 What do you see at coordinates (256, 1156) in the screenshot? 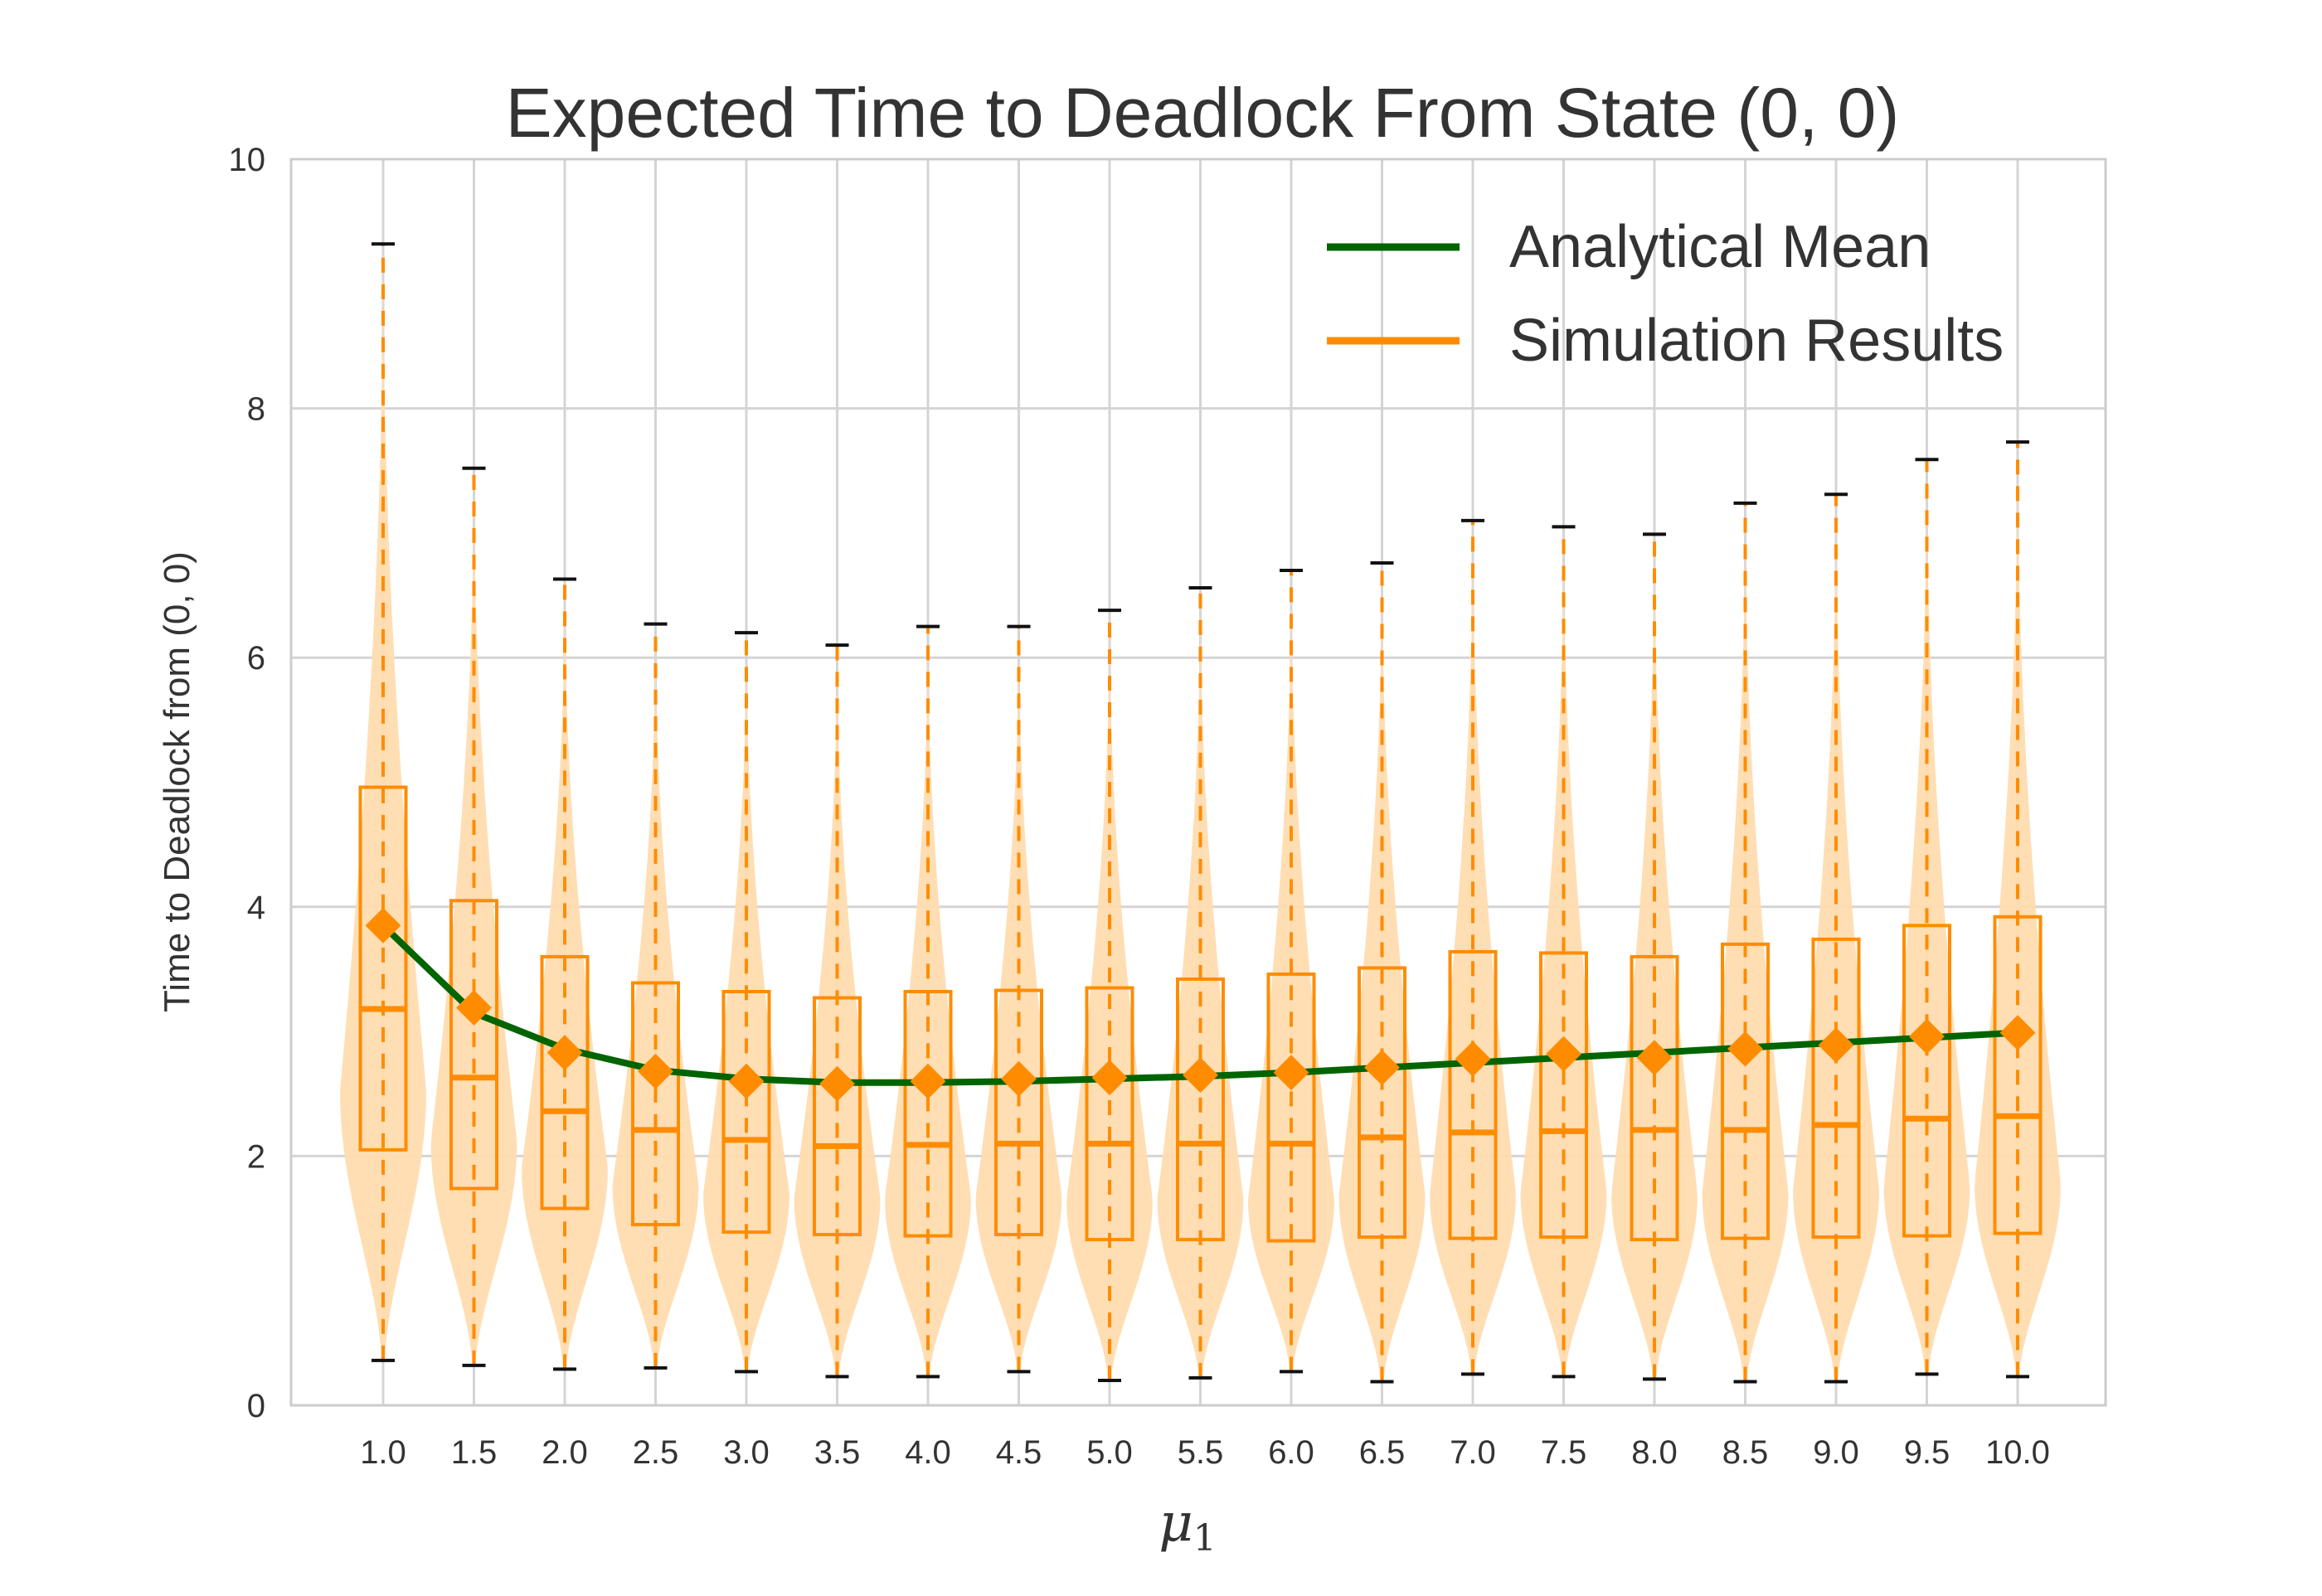
I see `y-tick-label: 2` at bounding box center [256, 1156].